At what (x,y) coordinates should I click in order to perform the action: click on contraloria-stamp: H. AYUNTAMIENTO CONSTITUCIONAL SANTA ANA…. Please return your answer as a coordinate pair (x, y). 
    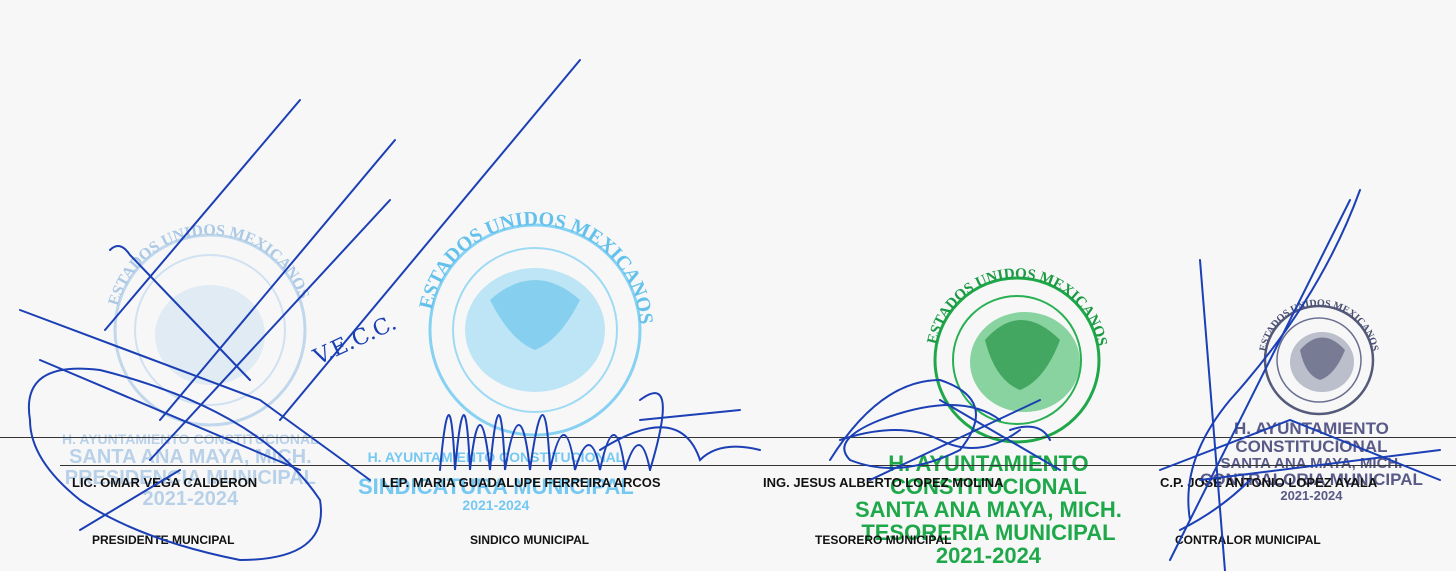
    Looking at the image, I should click on (1311, 461).